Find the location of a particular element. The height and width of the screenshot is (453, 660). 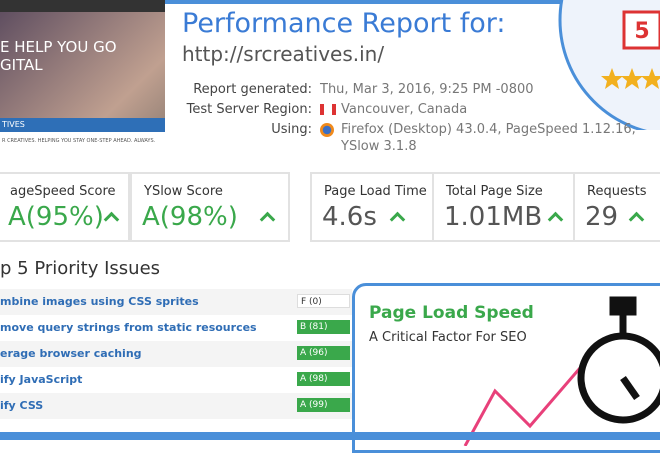

badge-number: 5 is located at coordinates (641, 31).